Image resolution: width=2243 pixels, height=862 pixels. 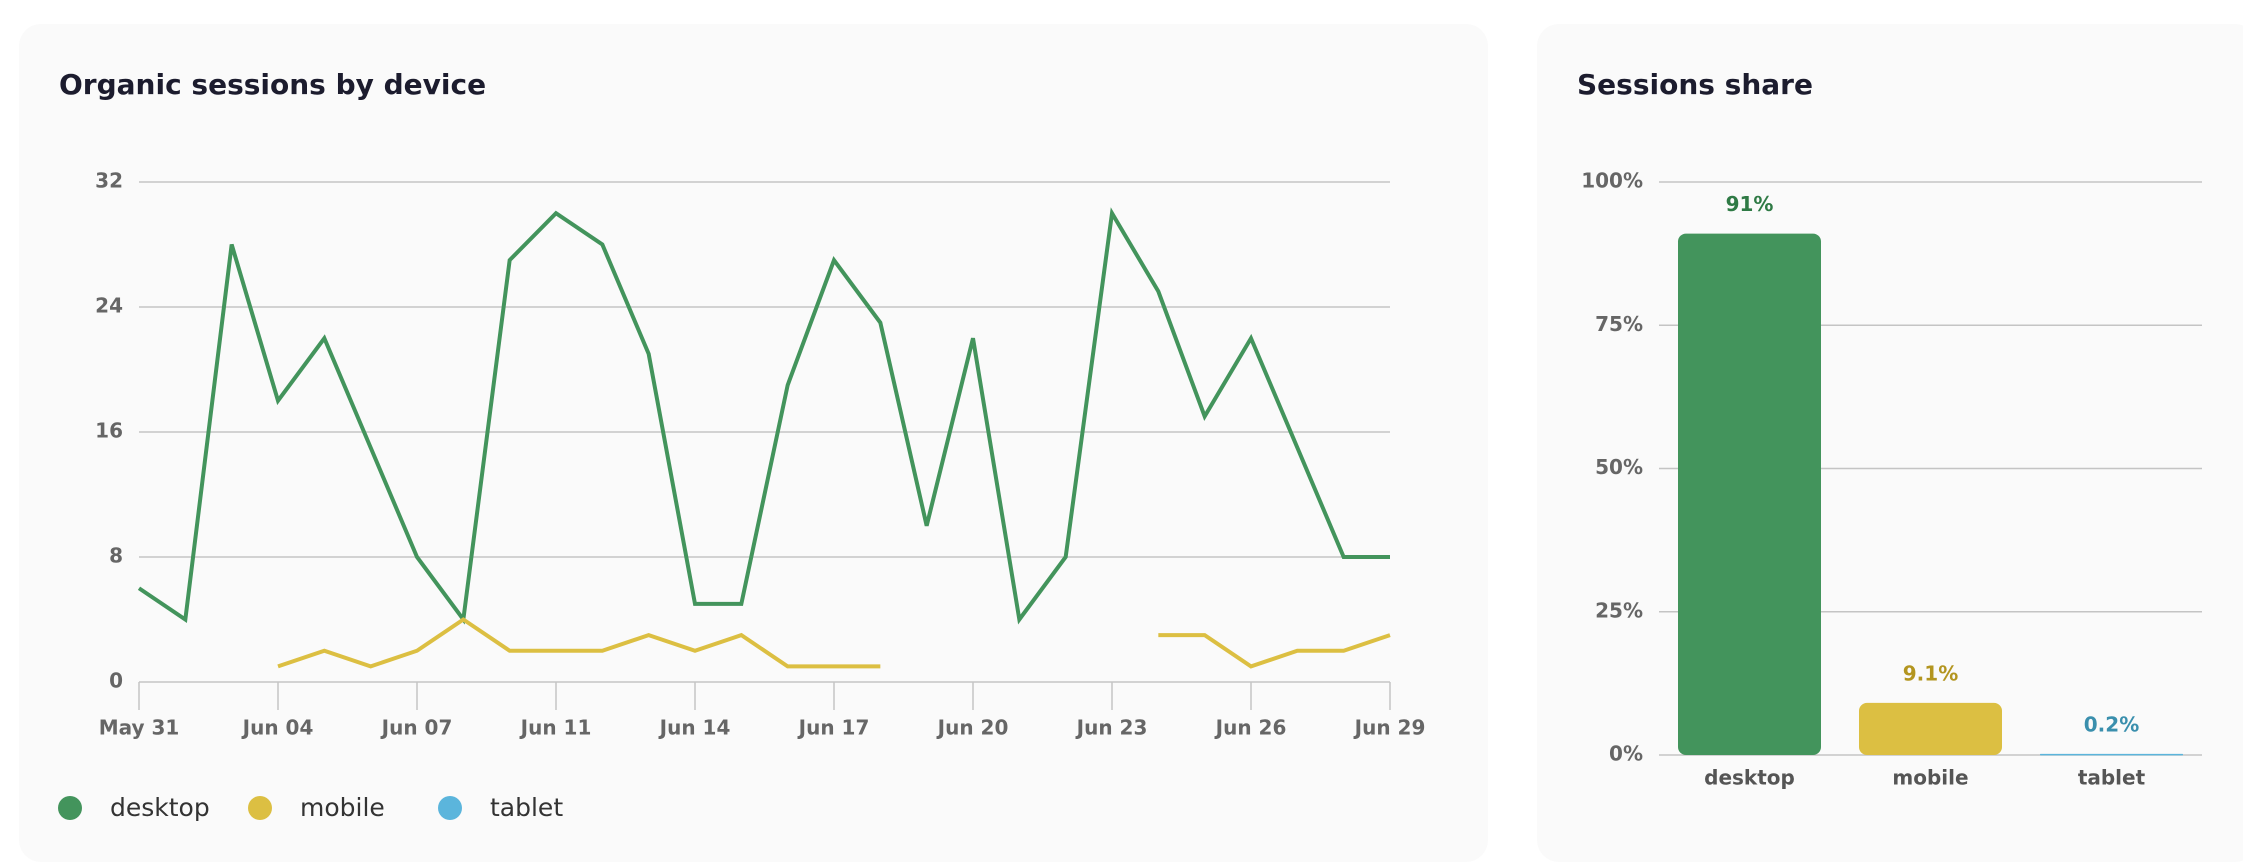 What do you see at coordinates (1749, 778) in the screenshot?
I see `x-tick-label: desktop` at bounding box center [1749, 778].